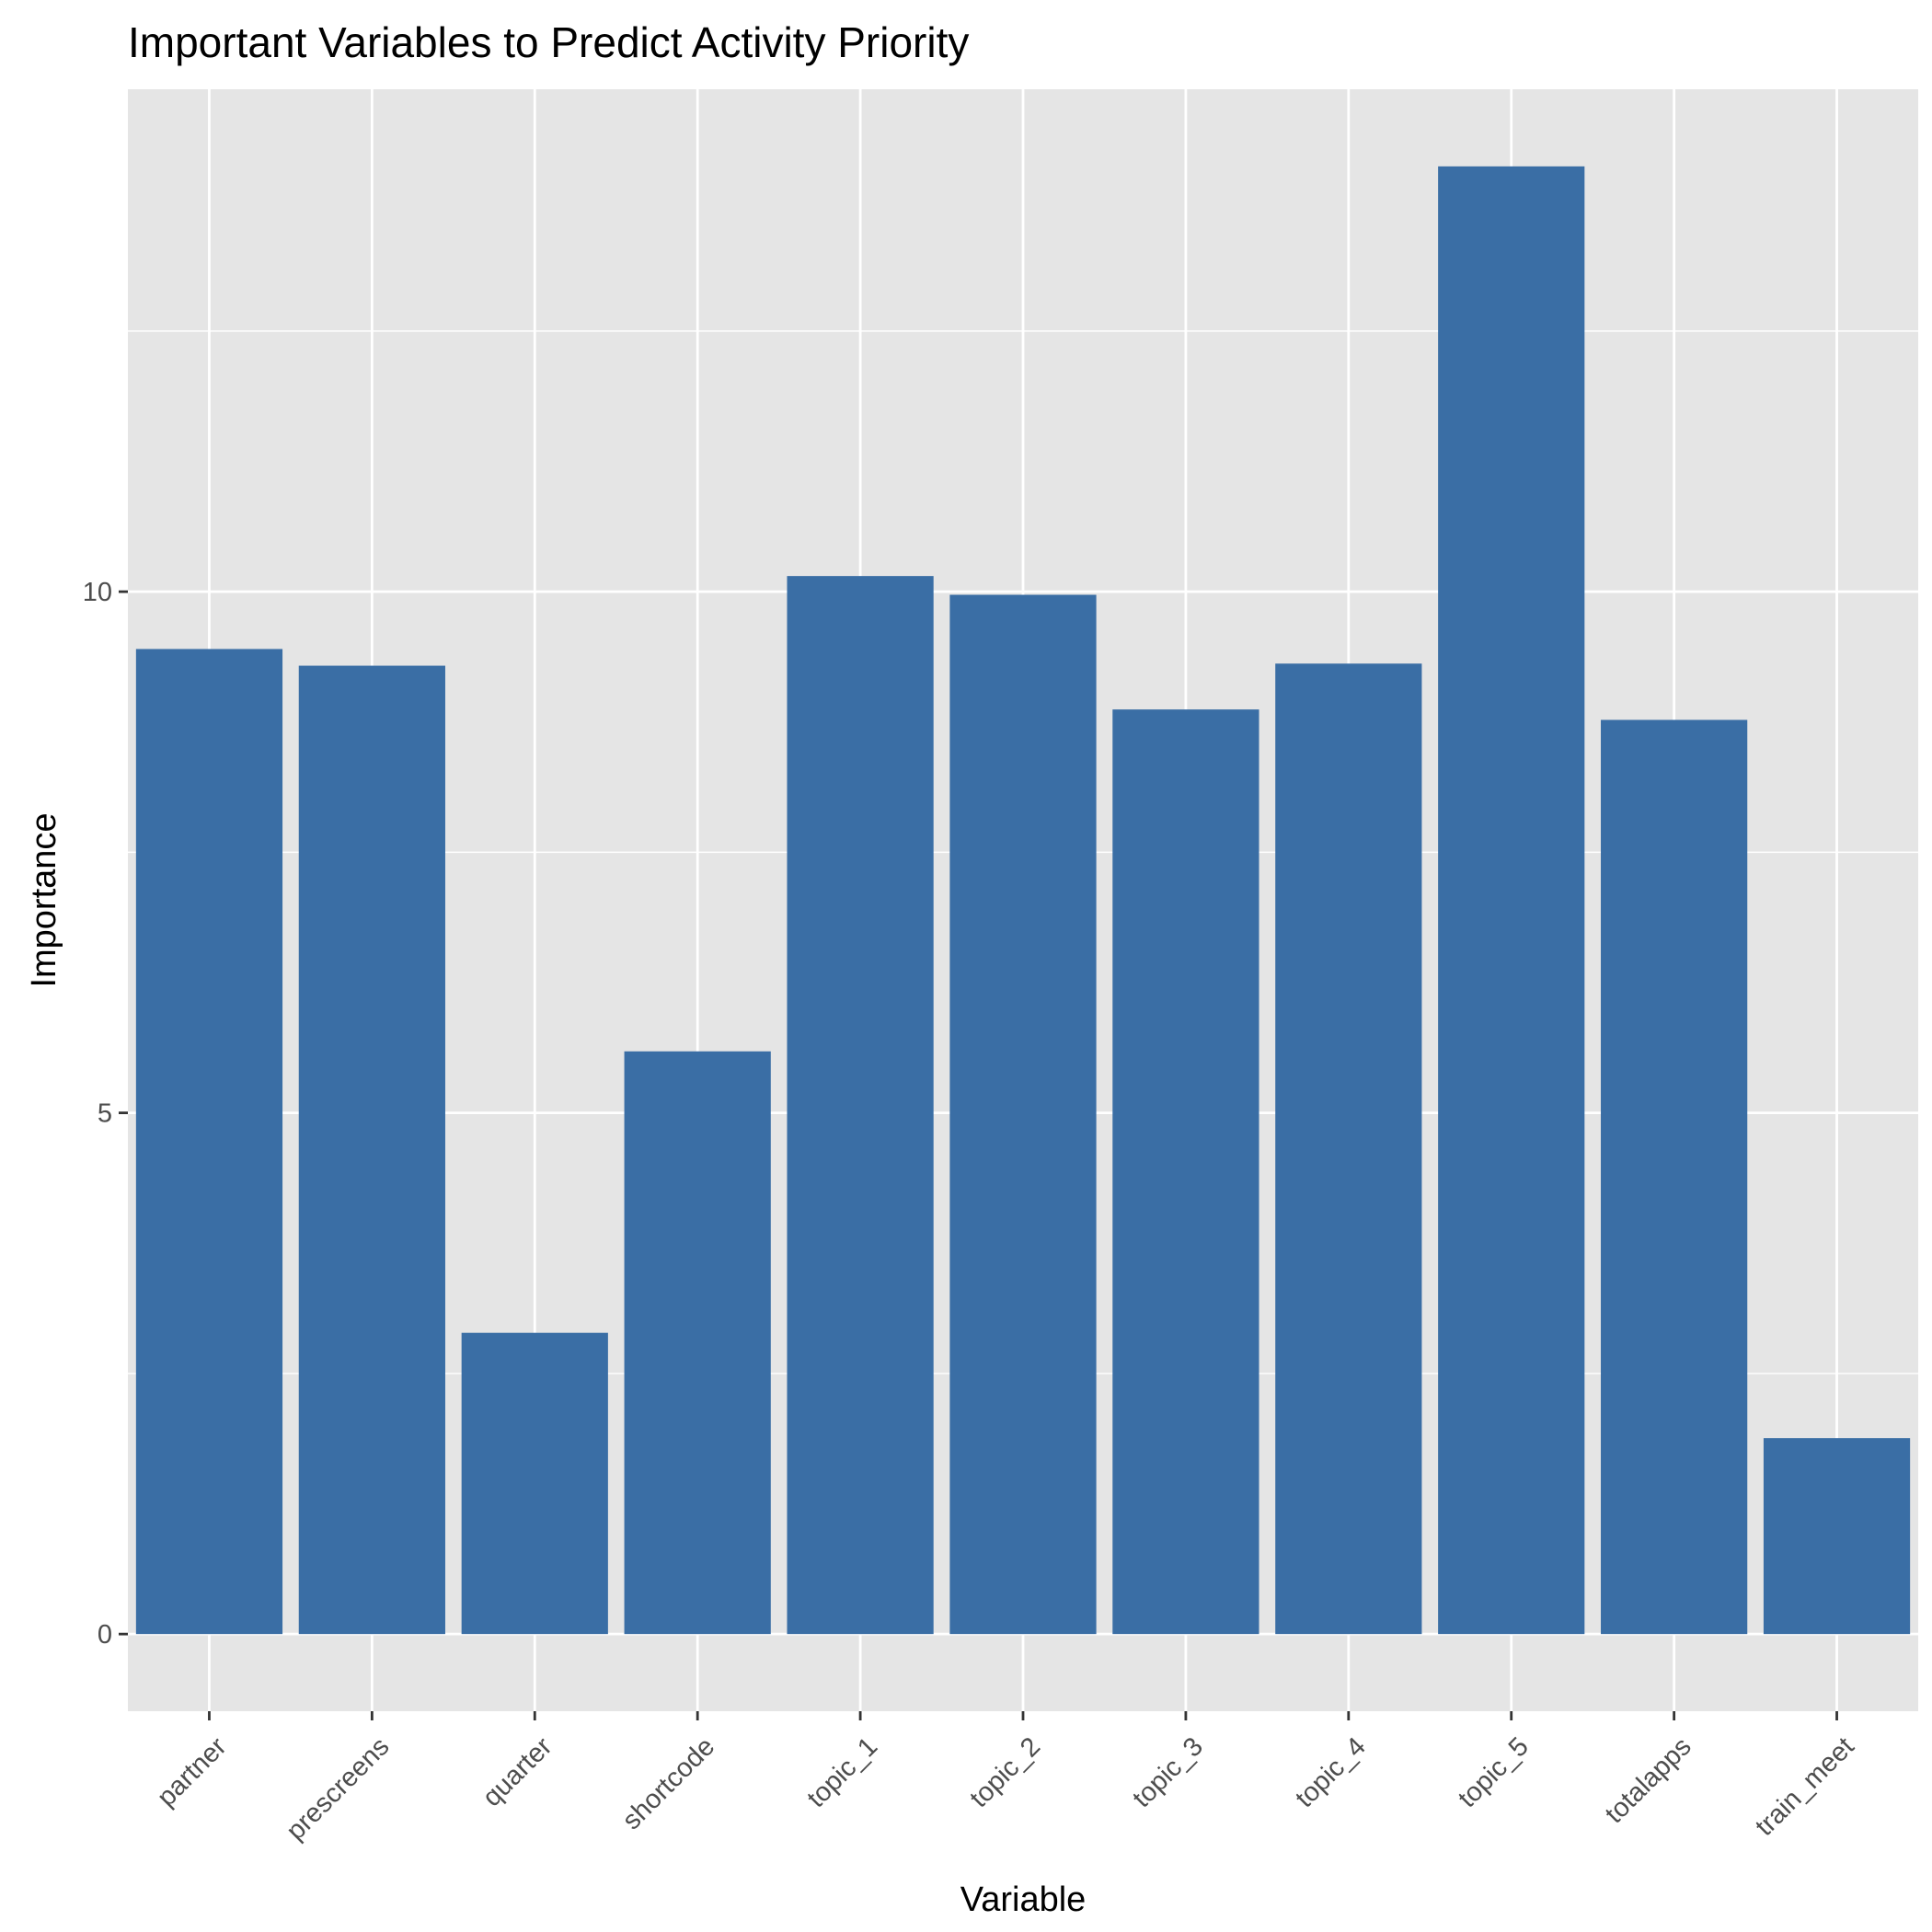 The image size is (1932, 1932). Describe the element at coordinates (517, 1771) in the screenshot. I see `x-tick-label: quarter` at that location.